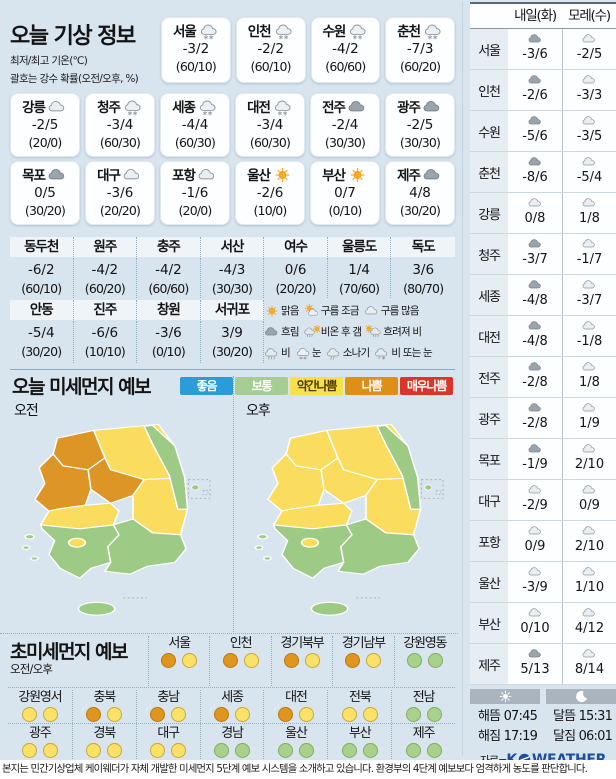 Image resolution: width=616 pixels, height=779 pixels. Describe the element at coordinates (589, 90) in the screenshot. I see `day-after-forecast: -3/3` at that location.